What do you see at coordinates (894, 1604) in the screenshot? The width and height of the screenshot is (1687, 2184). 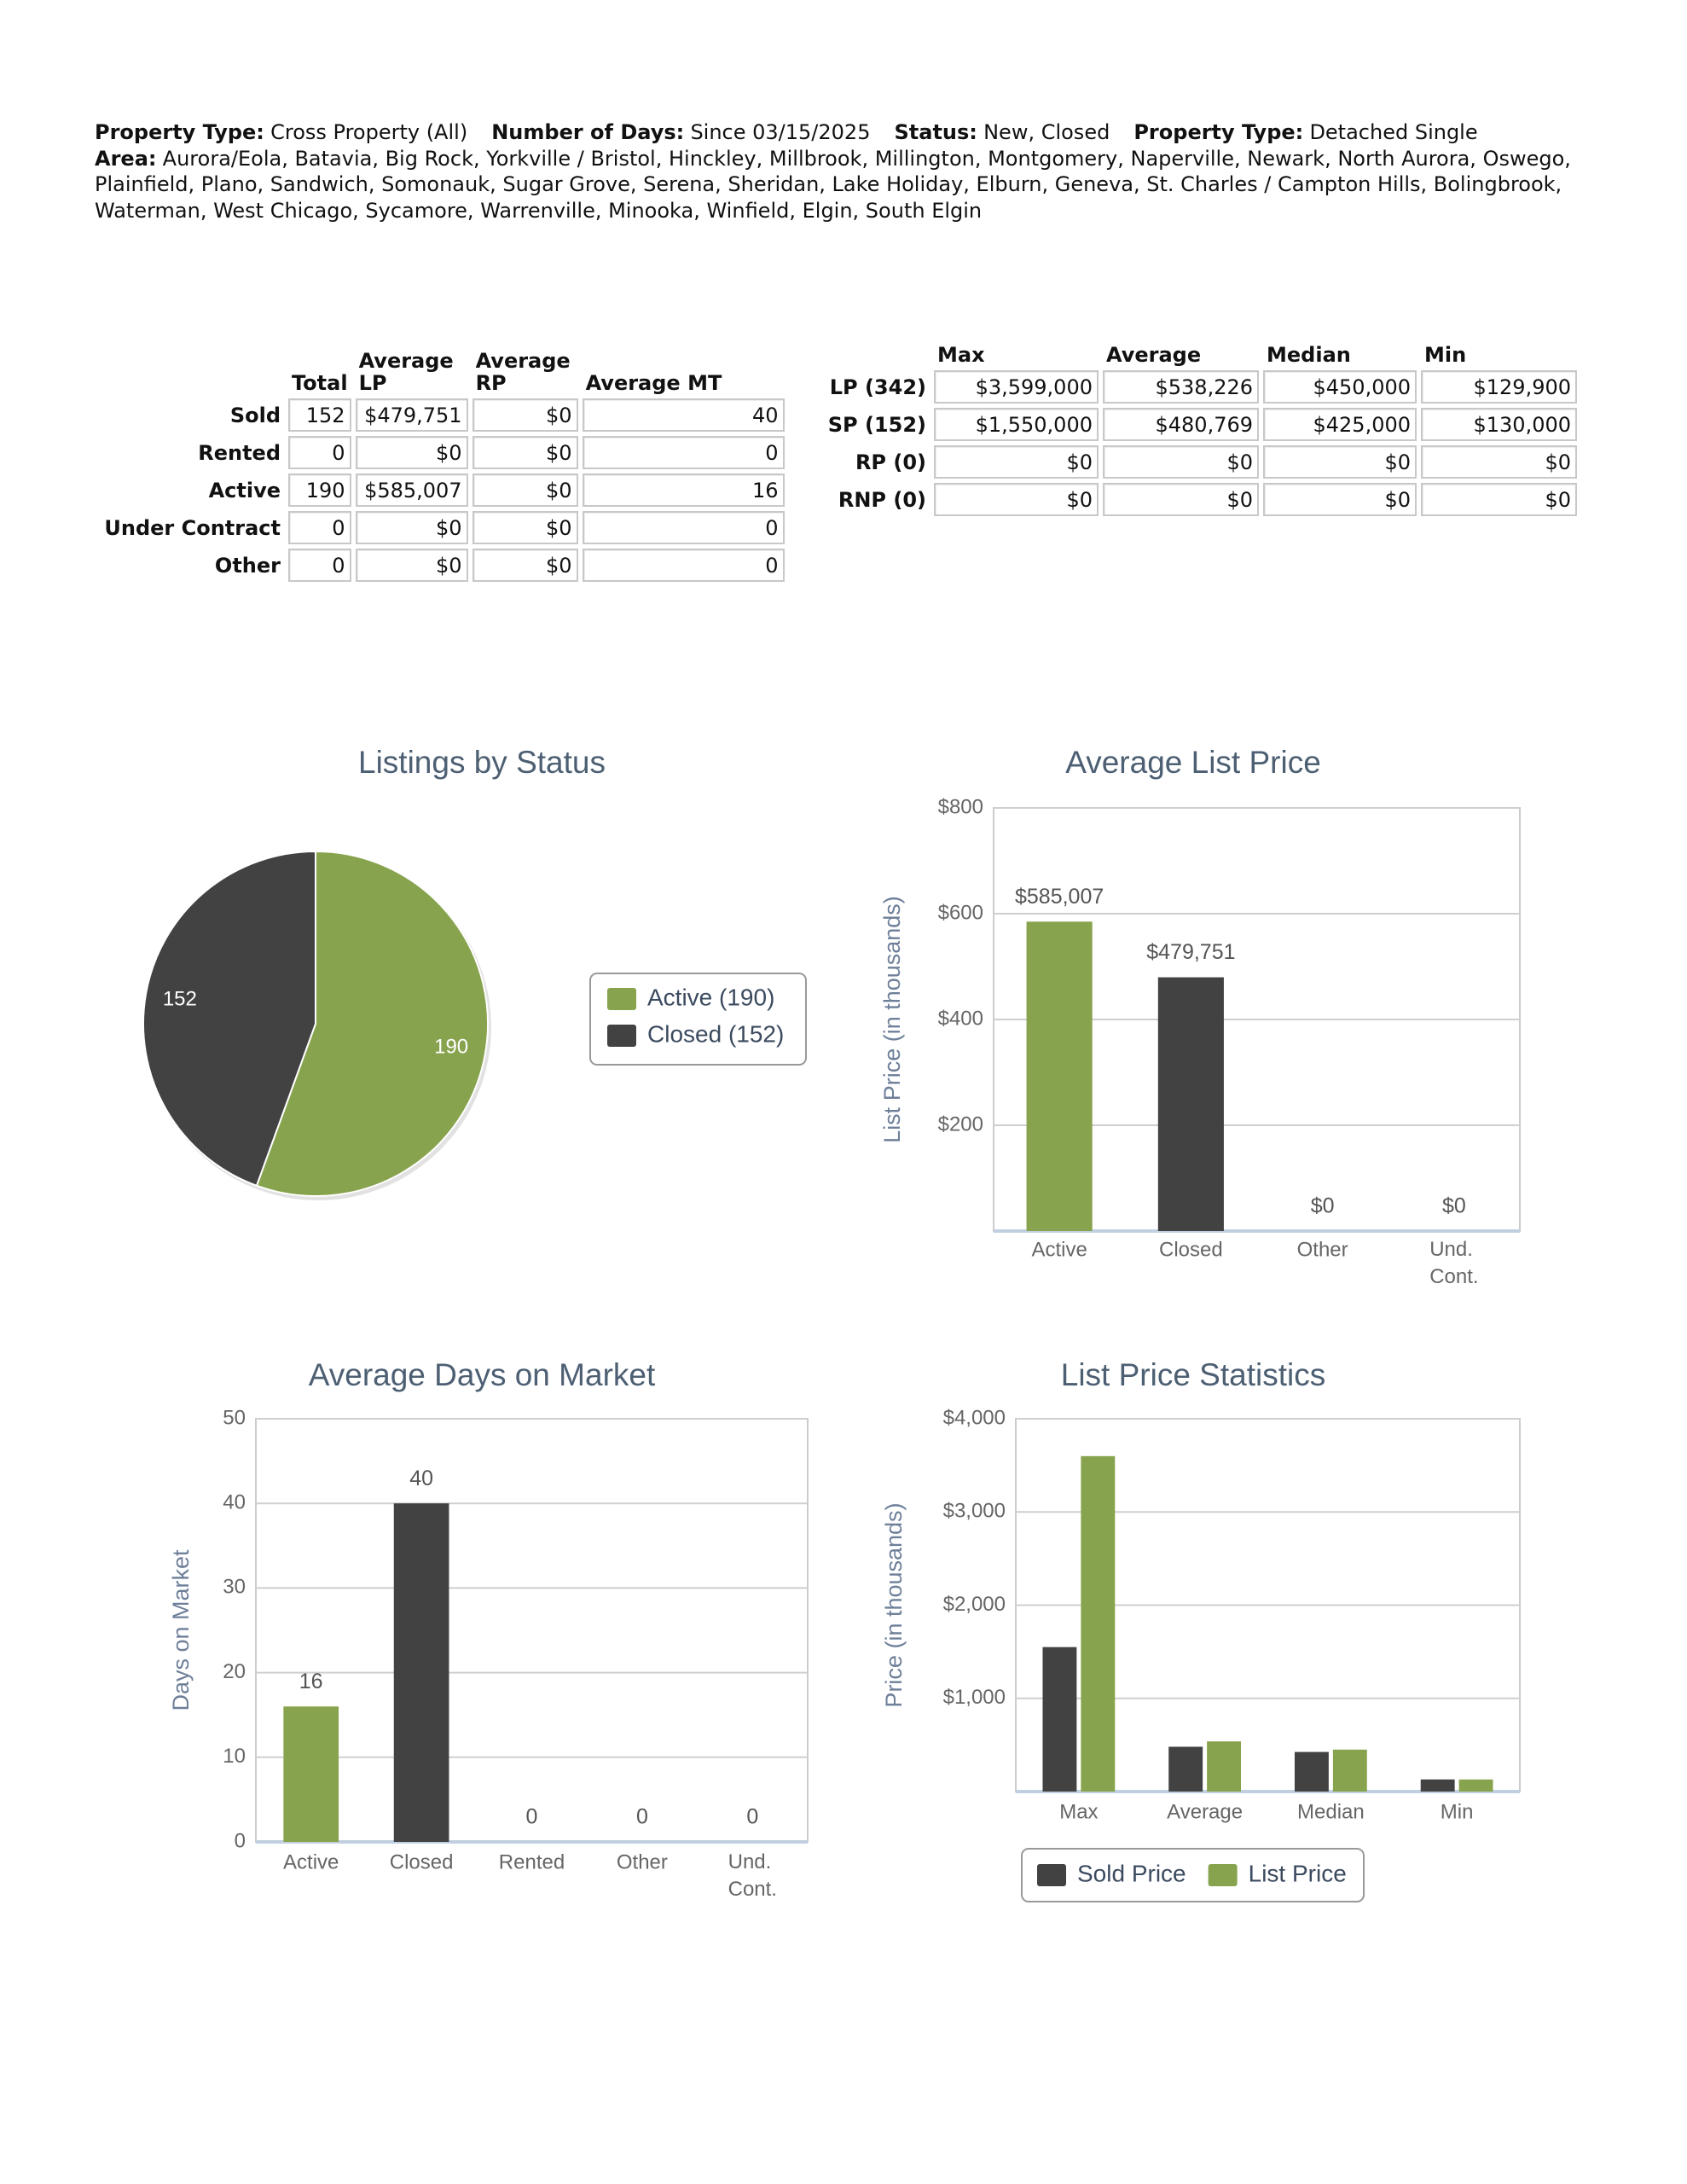 I see `y-axis-title: Price (in thousands)` at bounding box center [894, 1604].